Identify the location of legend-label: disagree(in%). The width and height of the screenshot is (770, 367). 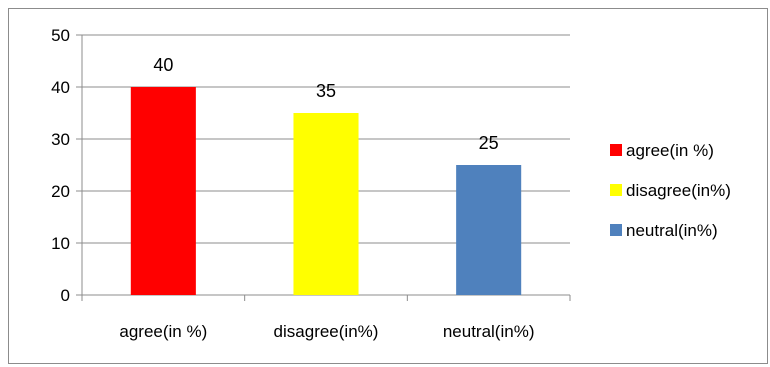
(678, 190).